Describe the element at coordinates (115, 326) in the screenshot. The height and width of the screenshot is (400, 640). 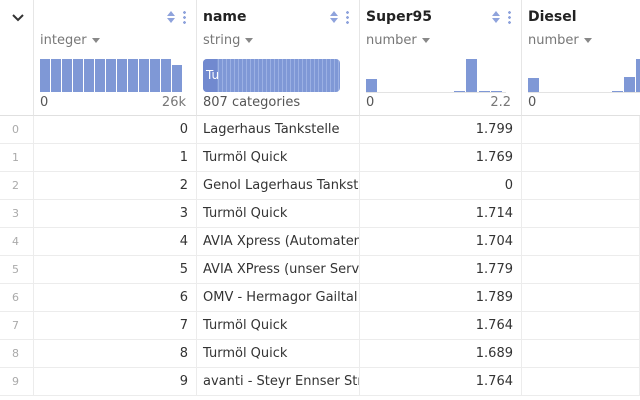
I see `cell-id: 7` at that location.